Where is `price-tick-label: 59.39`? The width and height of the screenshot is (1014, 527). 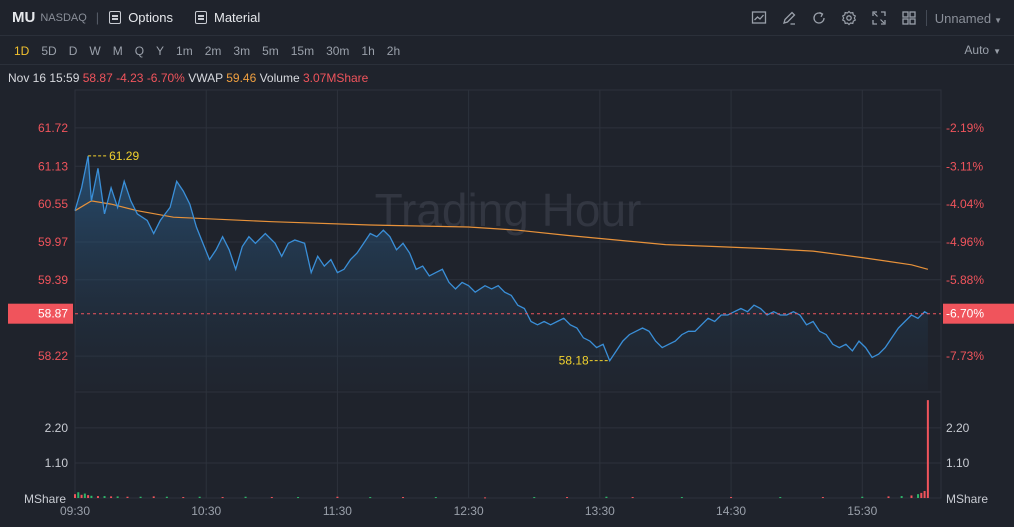 price-tick-label: 59.39 is located at coordinates (53, 280).